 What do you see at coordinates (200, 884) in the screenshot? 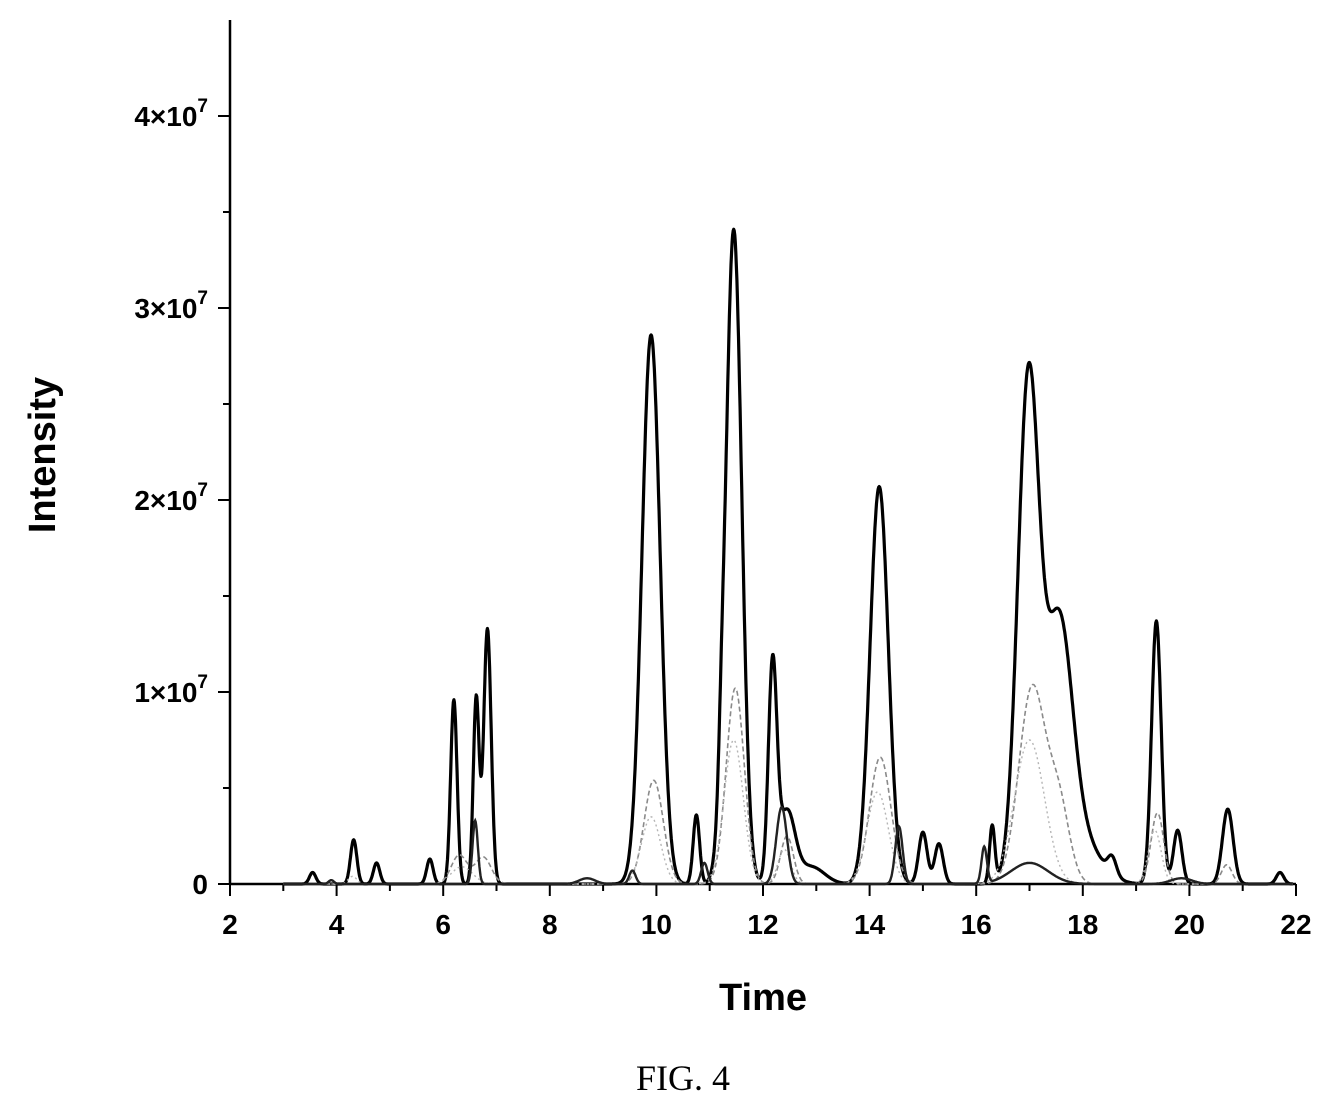
I see `y-tick-label: 0` at bounding box center [200, 884].